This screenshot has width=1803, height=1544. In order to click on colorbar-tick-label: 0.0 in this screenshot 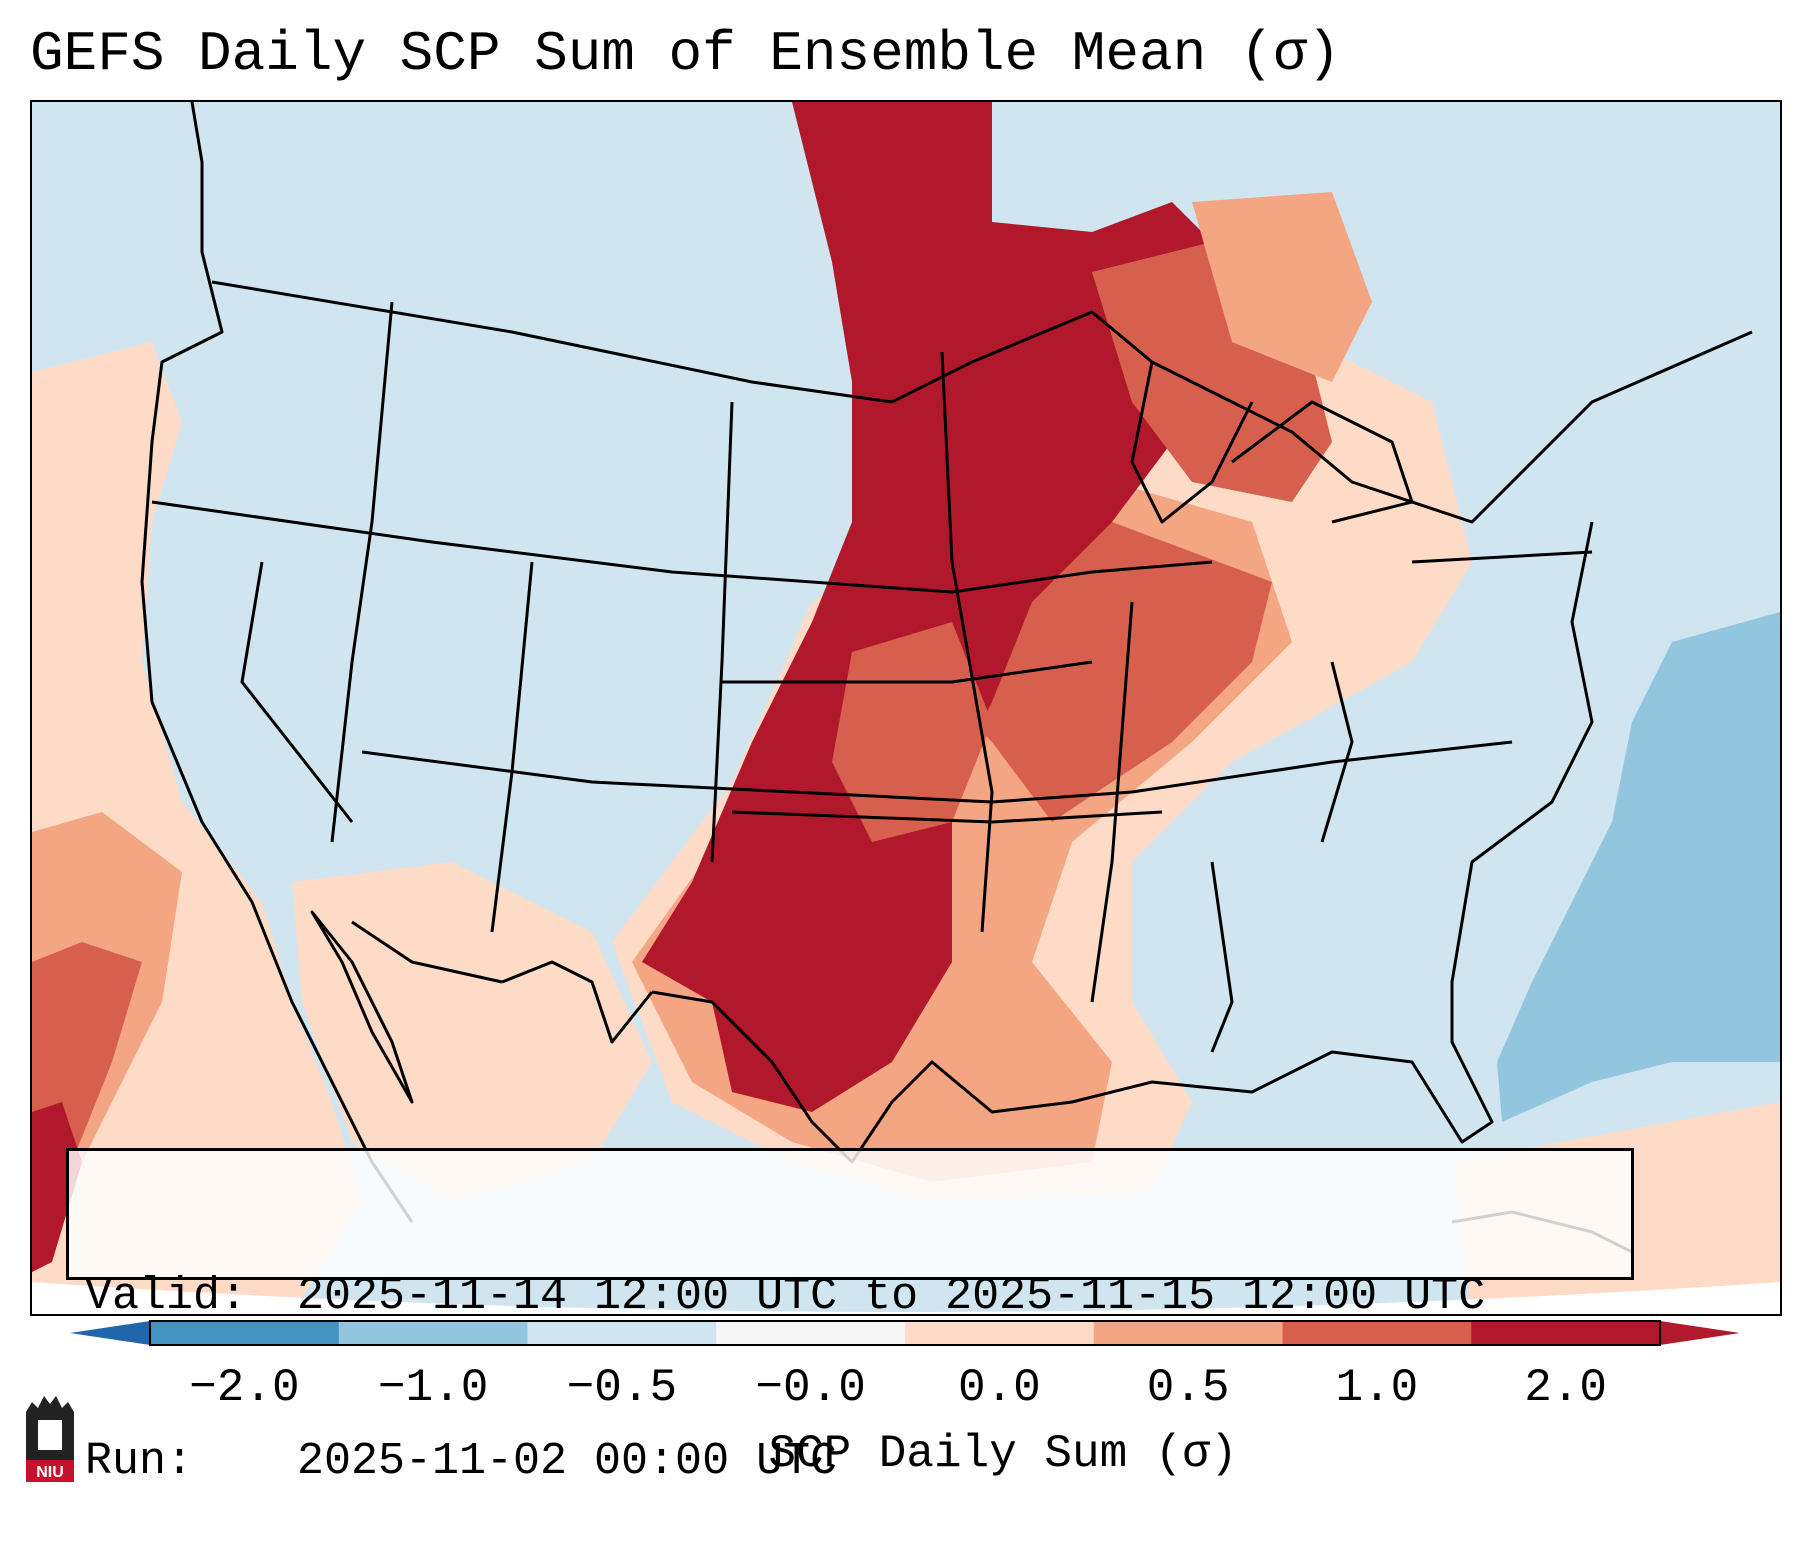, I will do `click(999, 1388)`.